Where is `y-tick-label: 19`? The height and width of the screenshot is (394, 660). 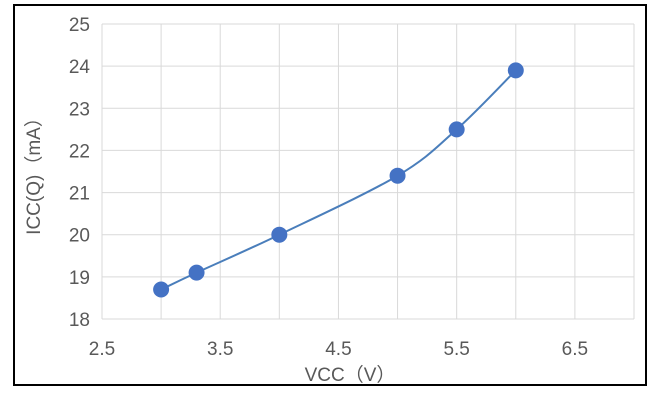 y-tick-label: 19 is located at coordinates (79, 278).